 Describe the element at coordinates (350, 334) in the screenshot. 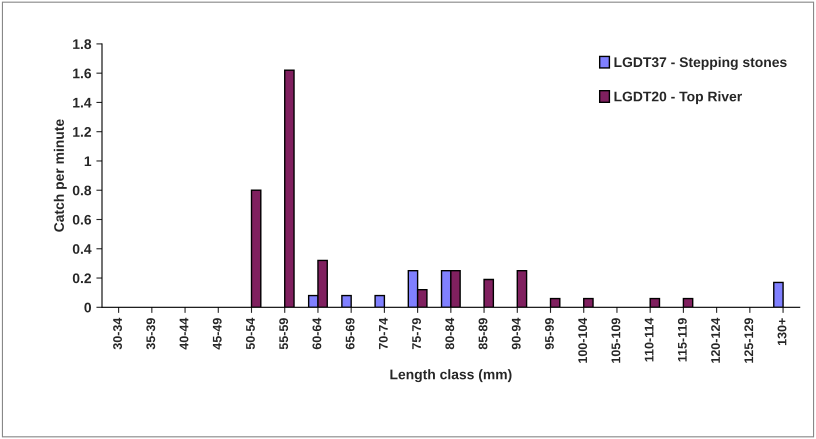

I see `x-tick-label: 65-69` at that location.